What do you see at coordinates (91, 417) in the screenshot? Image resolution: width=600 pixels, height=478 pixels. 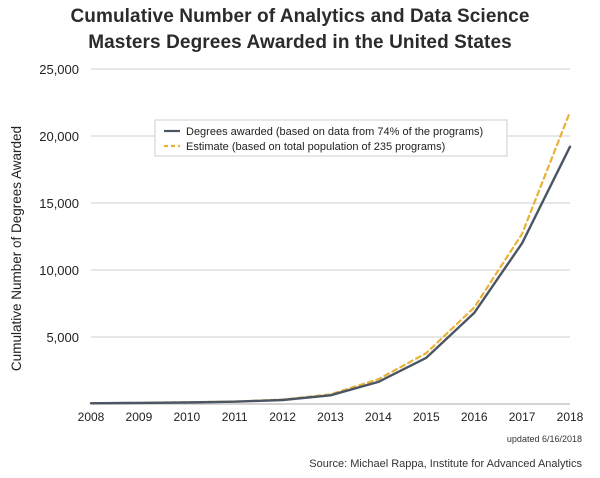 I see `x-tick-label: 2008` at bounding box center [91, 417].